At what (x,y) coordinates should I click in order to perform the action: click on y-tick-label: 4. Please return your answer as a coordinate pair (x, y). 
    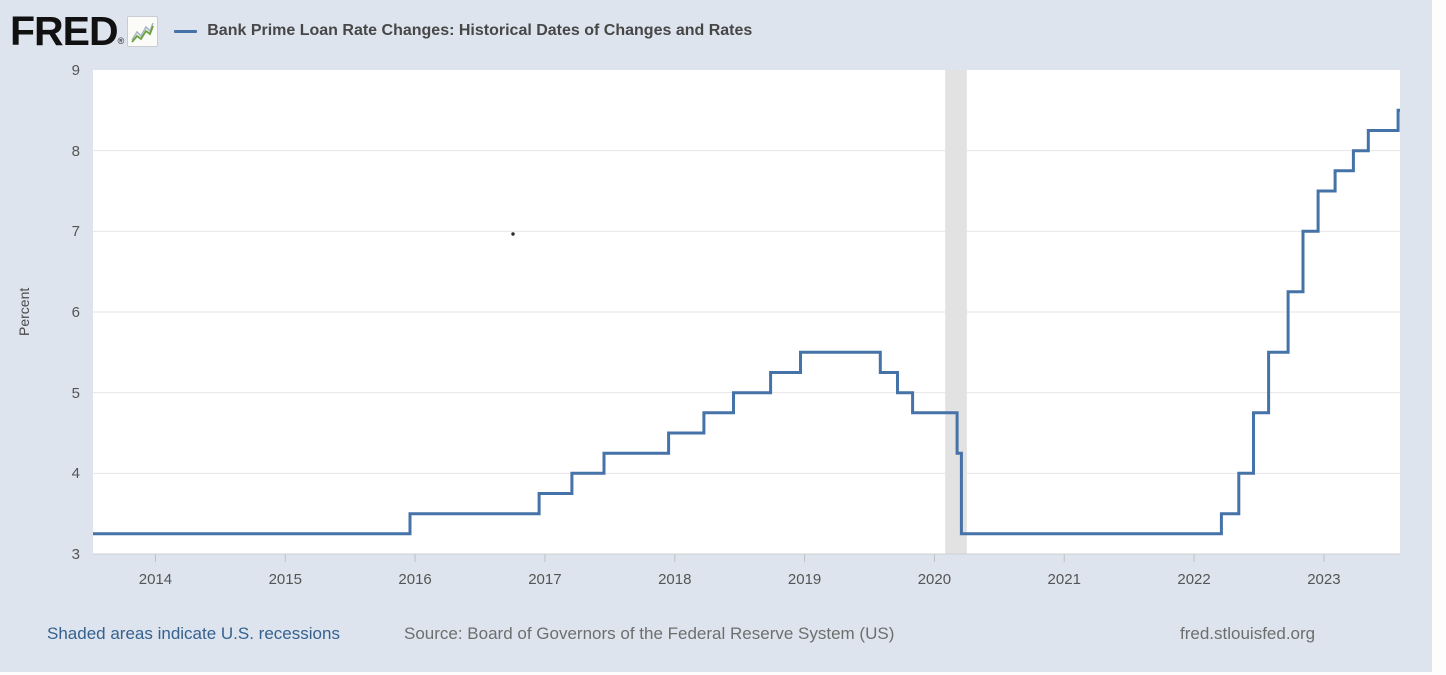
    Looking at the image, I should click on (75, 474).